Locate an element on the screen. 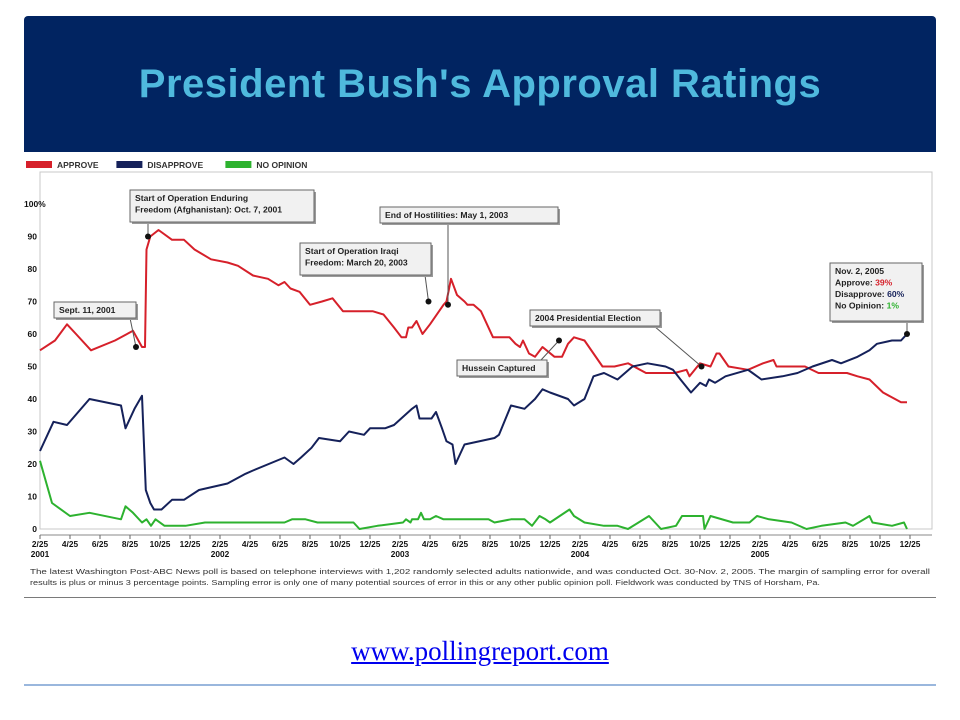  legend-label: APPROVE is located at coordinates (78, 165).